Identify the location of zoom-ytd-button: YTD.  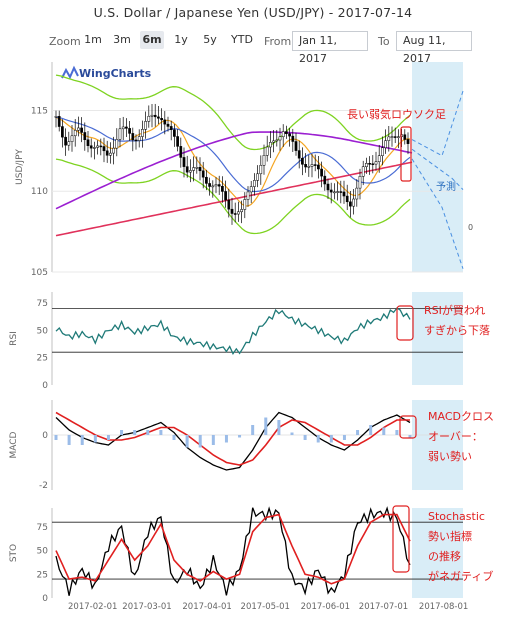
(242, 39).